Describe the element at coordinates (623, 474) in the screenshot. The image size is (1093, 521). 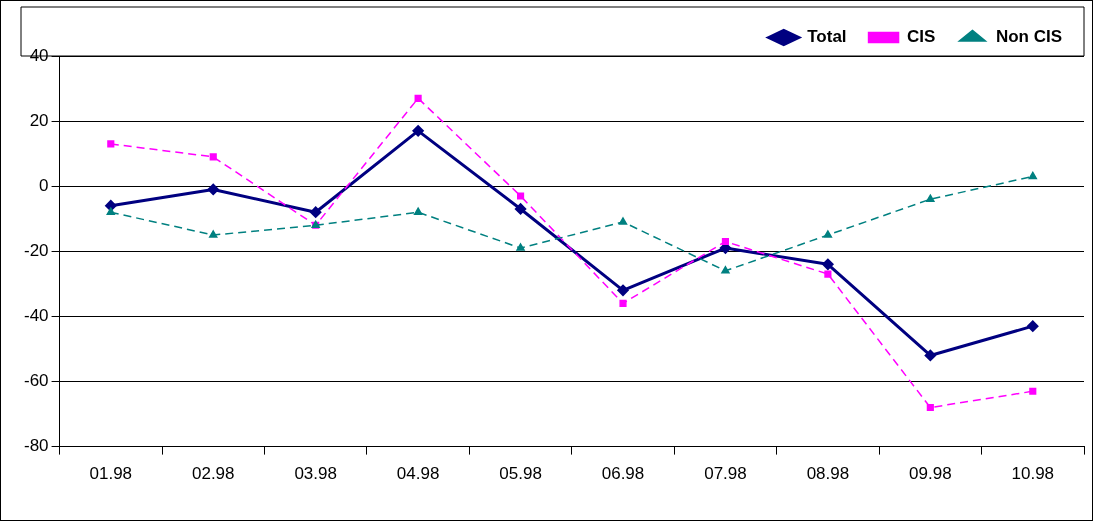
I see `x-tick-label: 06.98` at that location.